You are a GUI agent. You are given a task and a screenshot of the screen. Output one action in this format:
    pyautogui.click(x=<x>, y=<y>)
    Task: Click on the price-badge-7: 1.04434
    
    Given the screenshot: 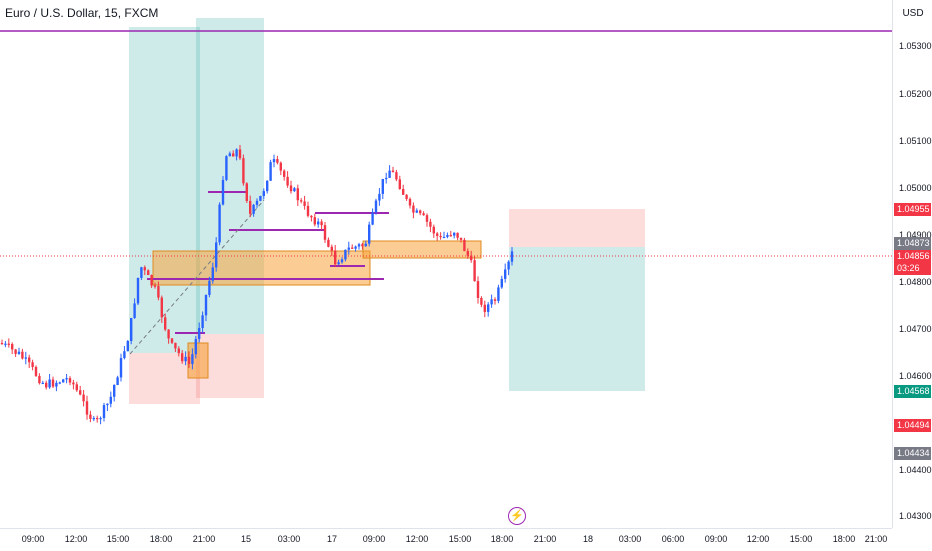 What is the action you would take?
    pyautogui.click(x=912, y=453)
    